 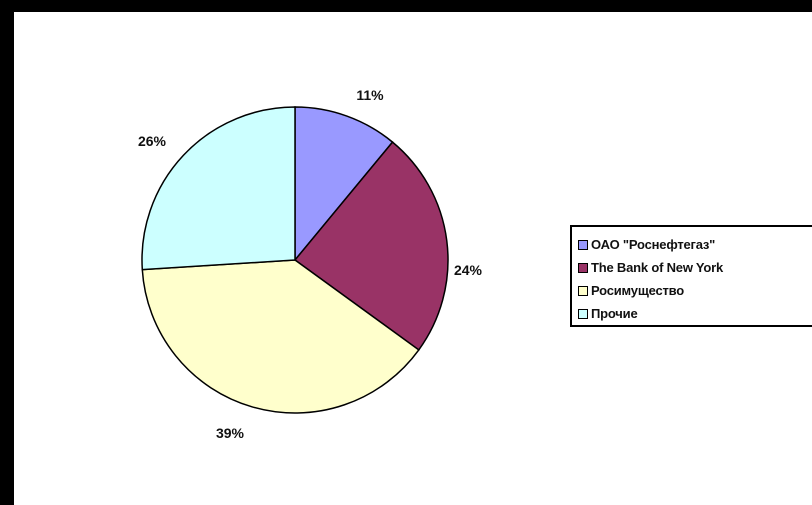 What do you see at coordinates (230, 433) in the screenshot?
I see `data-label-rosimushchestvo: 39%` at bounding box center [230, 433].